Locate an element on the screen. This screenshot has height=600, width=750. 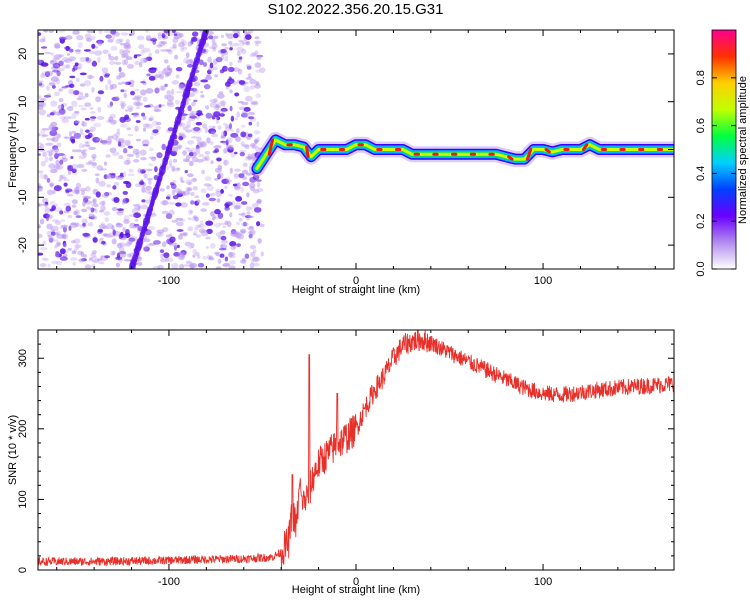
y-tick-label: 20 is located at coordinates (23, 54).